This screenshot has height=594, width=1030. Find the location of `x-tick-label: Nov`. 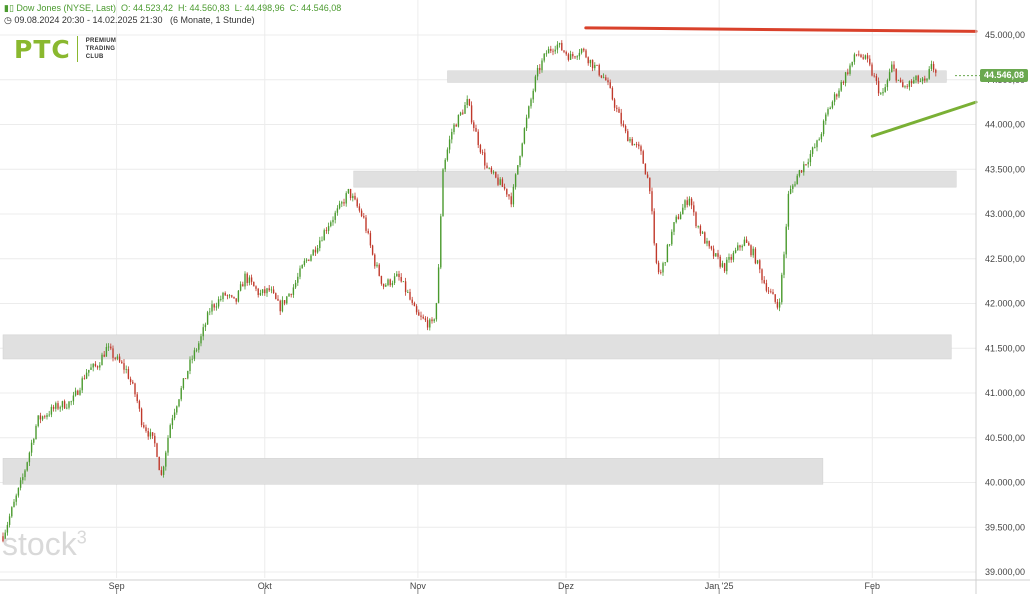

x-tick-label: Nov is located at coordinates (418, 586).